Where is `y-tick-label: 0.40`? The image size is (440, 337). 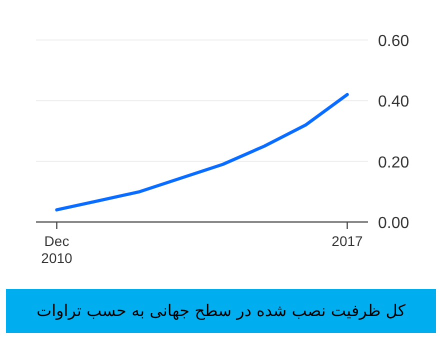 y-tick-label: 0.40 is located at coordinates (394, 102).